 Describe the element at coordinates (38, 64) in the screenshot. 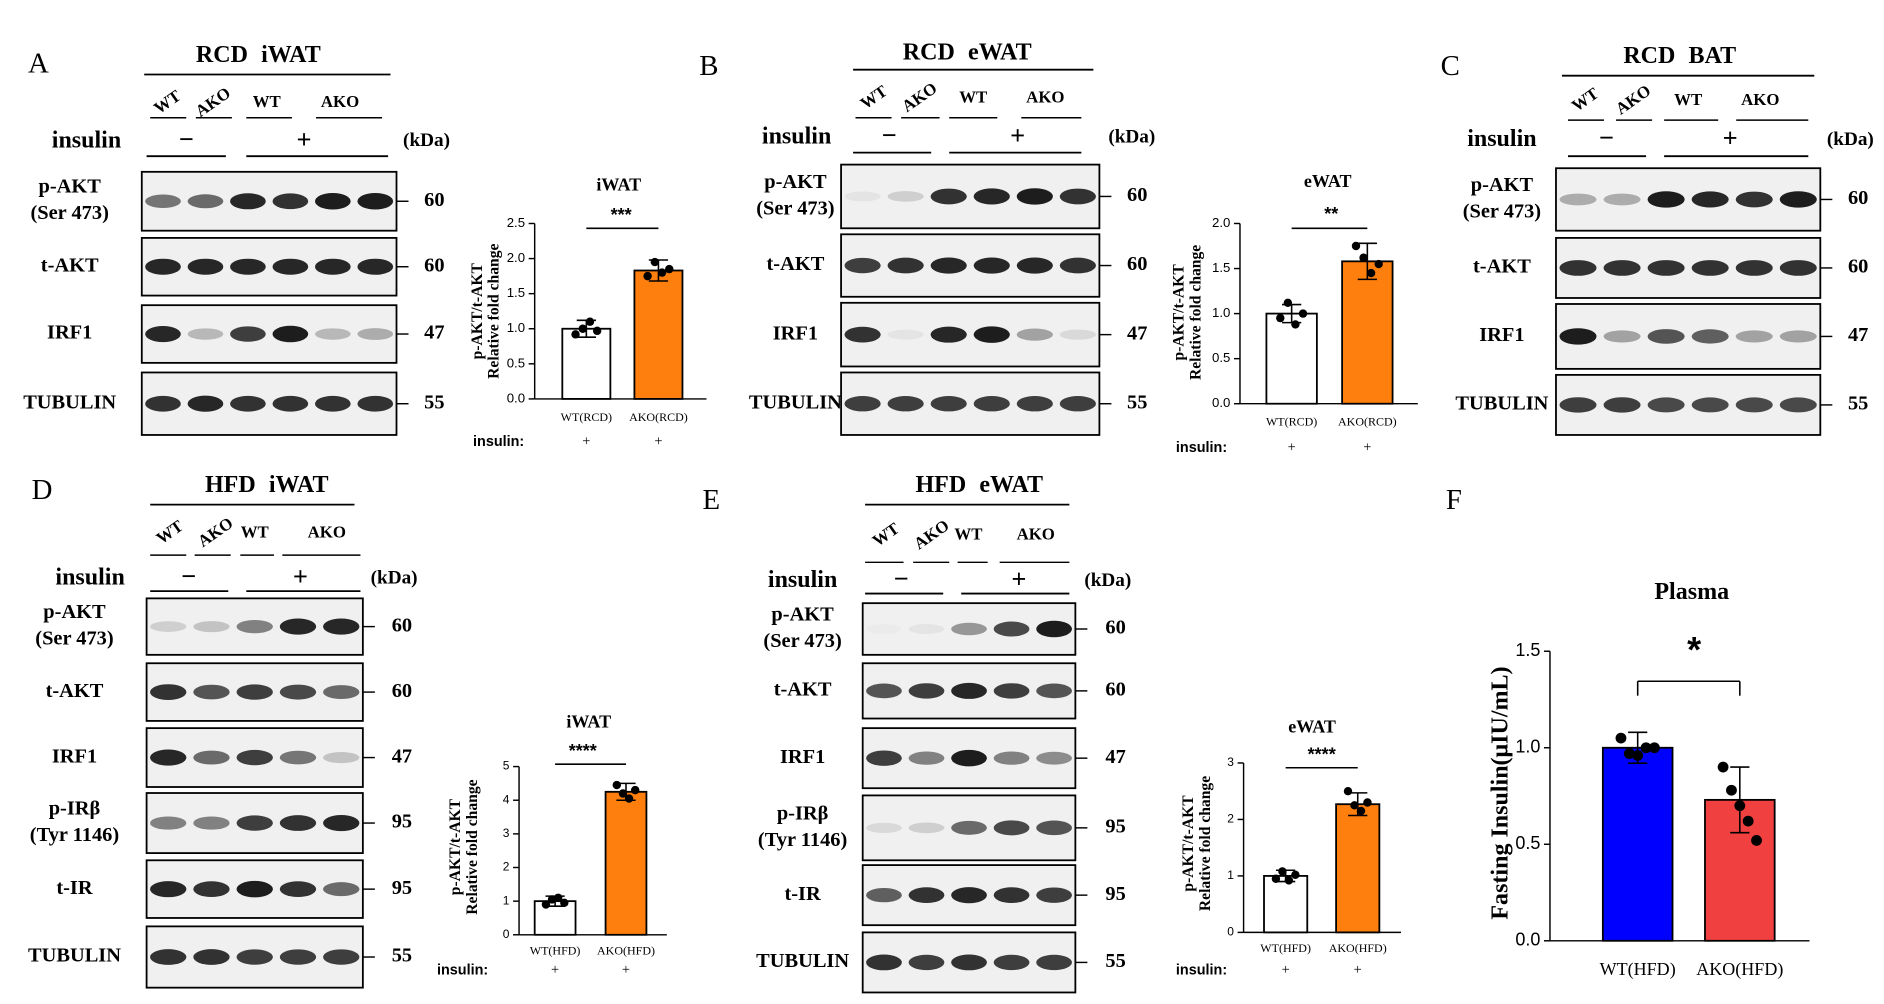

I see `panel-letter: A` at that location.